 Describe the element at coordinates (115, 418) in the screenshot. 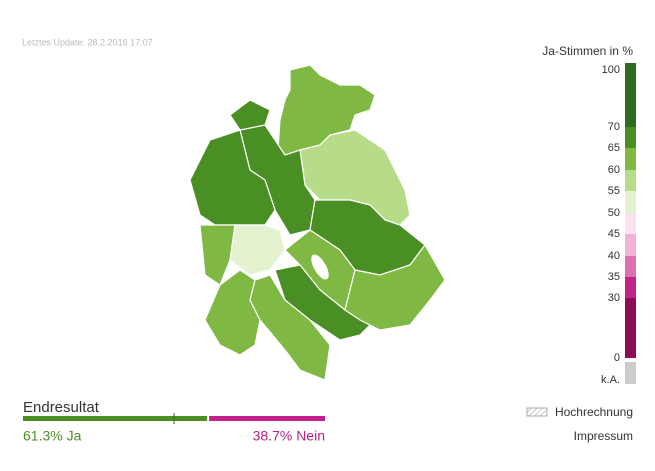

I see `ja-bar` at that location.